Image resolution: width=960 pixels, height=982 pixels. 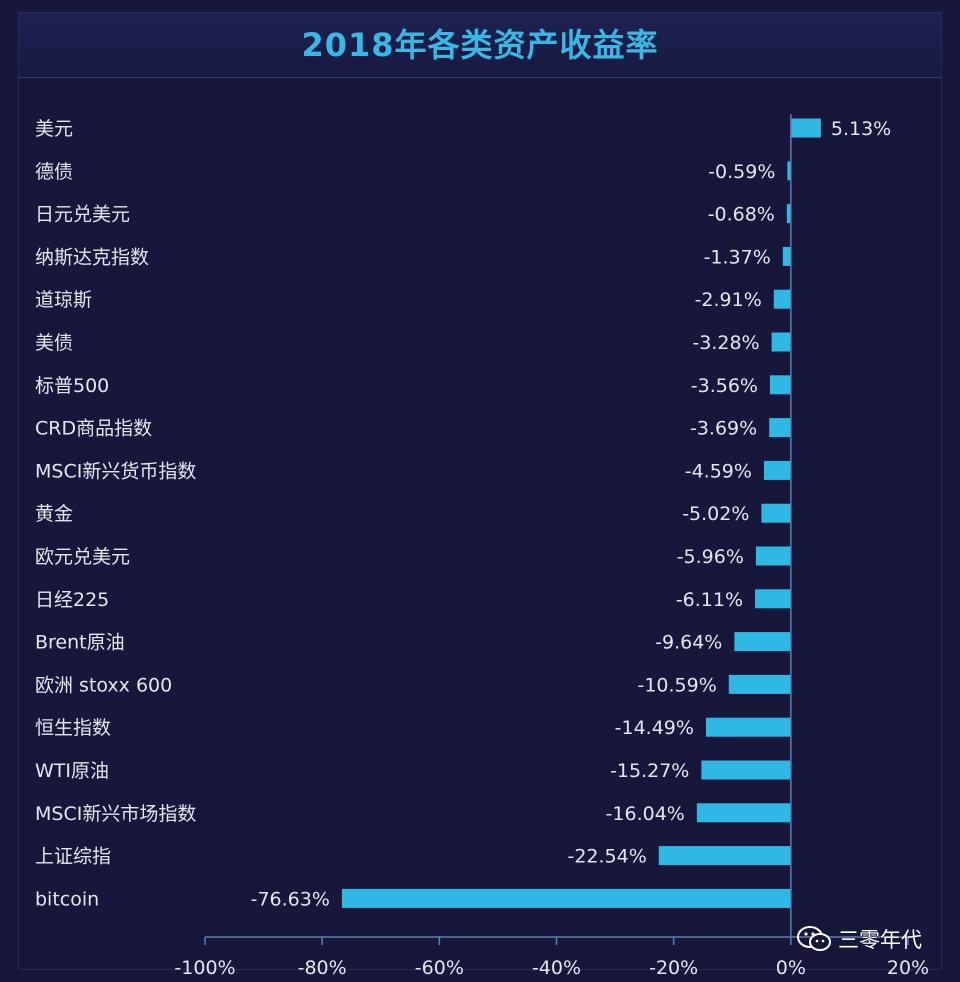 I want to click on value-label: -76.63%, so click(x=290, y=899).